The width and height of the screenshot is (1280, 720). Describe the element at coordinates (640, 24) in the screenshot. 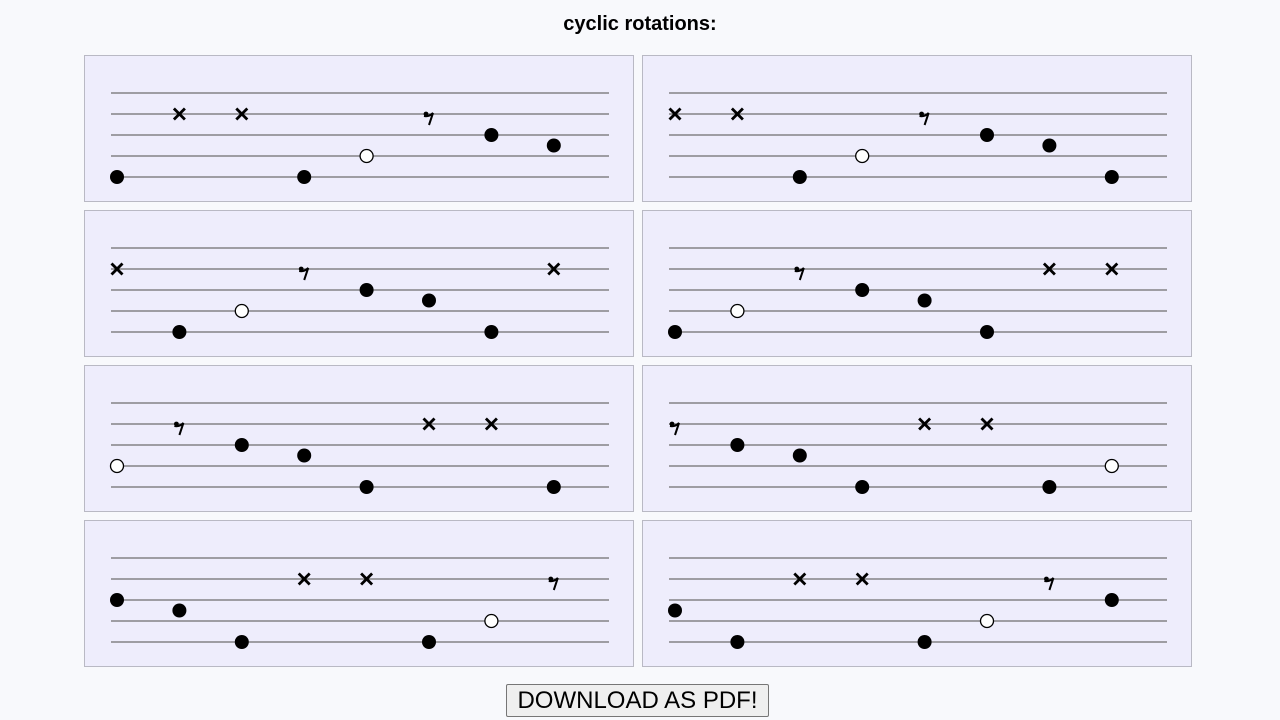

I see `page-title: cyclic rotations:` at that location.